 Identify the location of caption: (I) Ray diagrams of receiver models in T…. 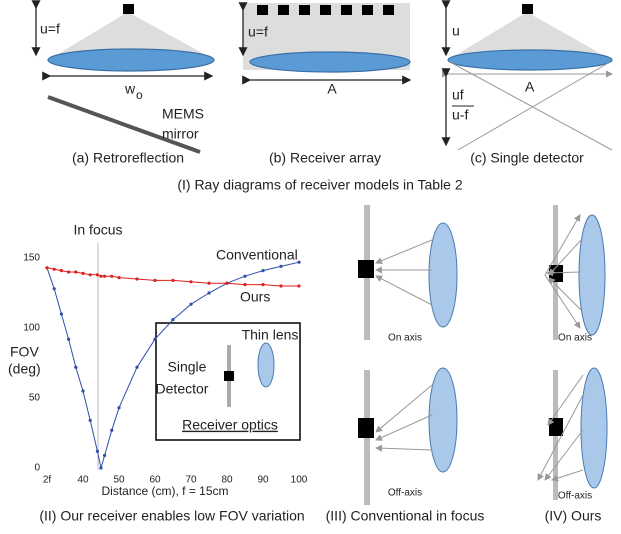
(320, 185).